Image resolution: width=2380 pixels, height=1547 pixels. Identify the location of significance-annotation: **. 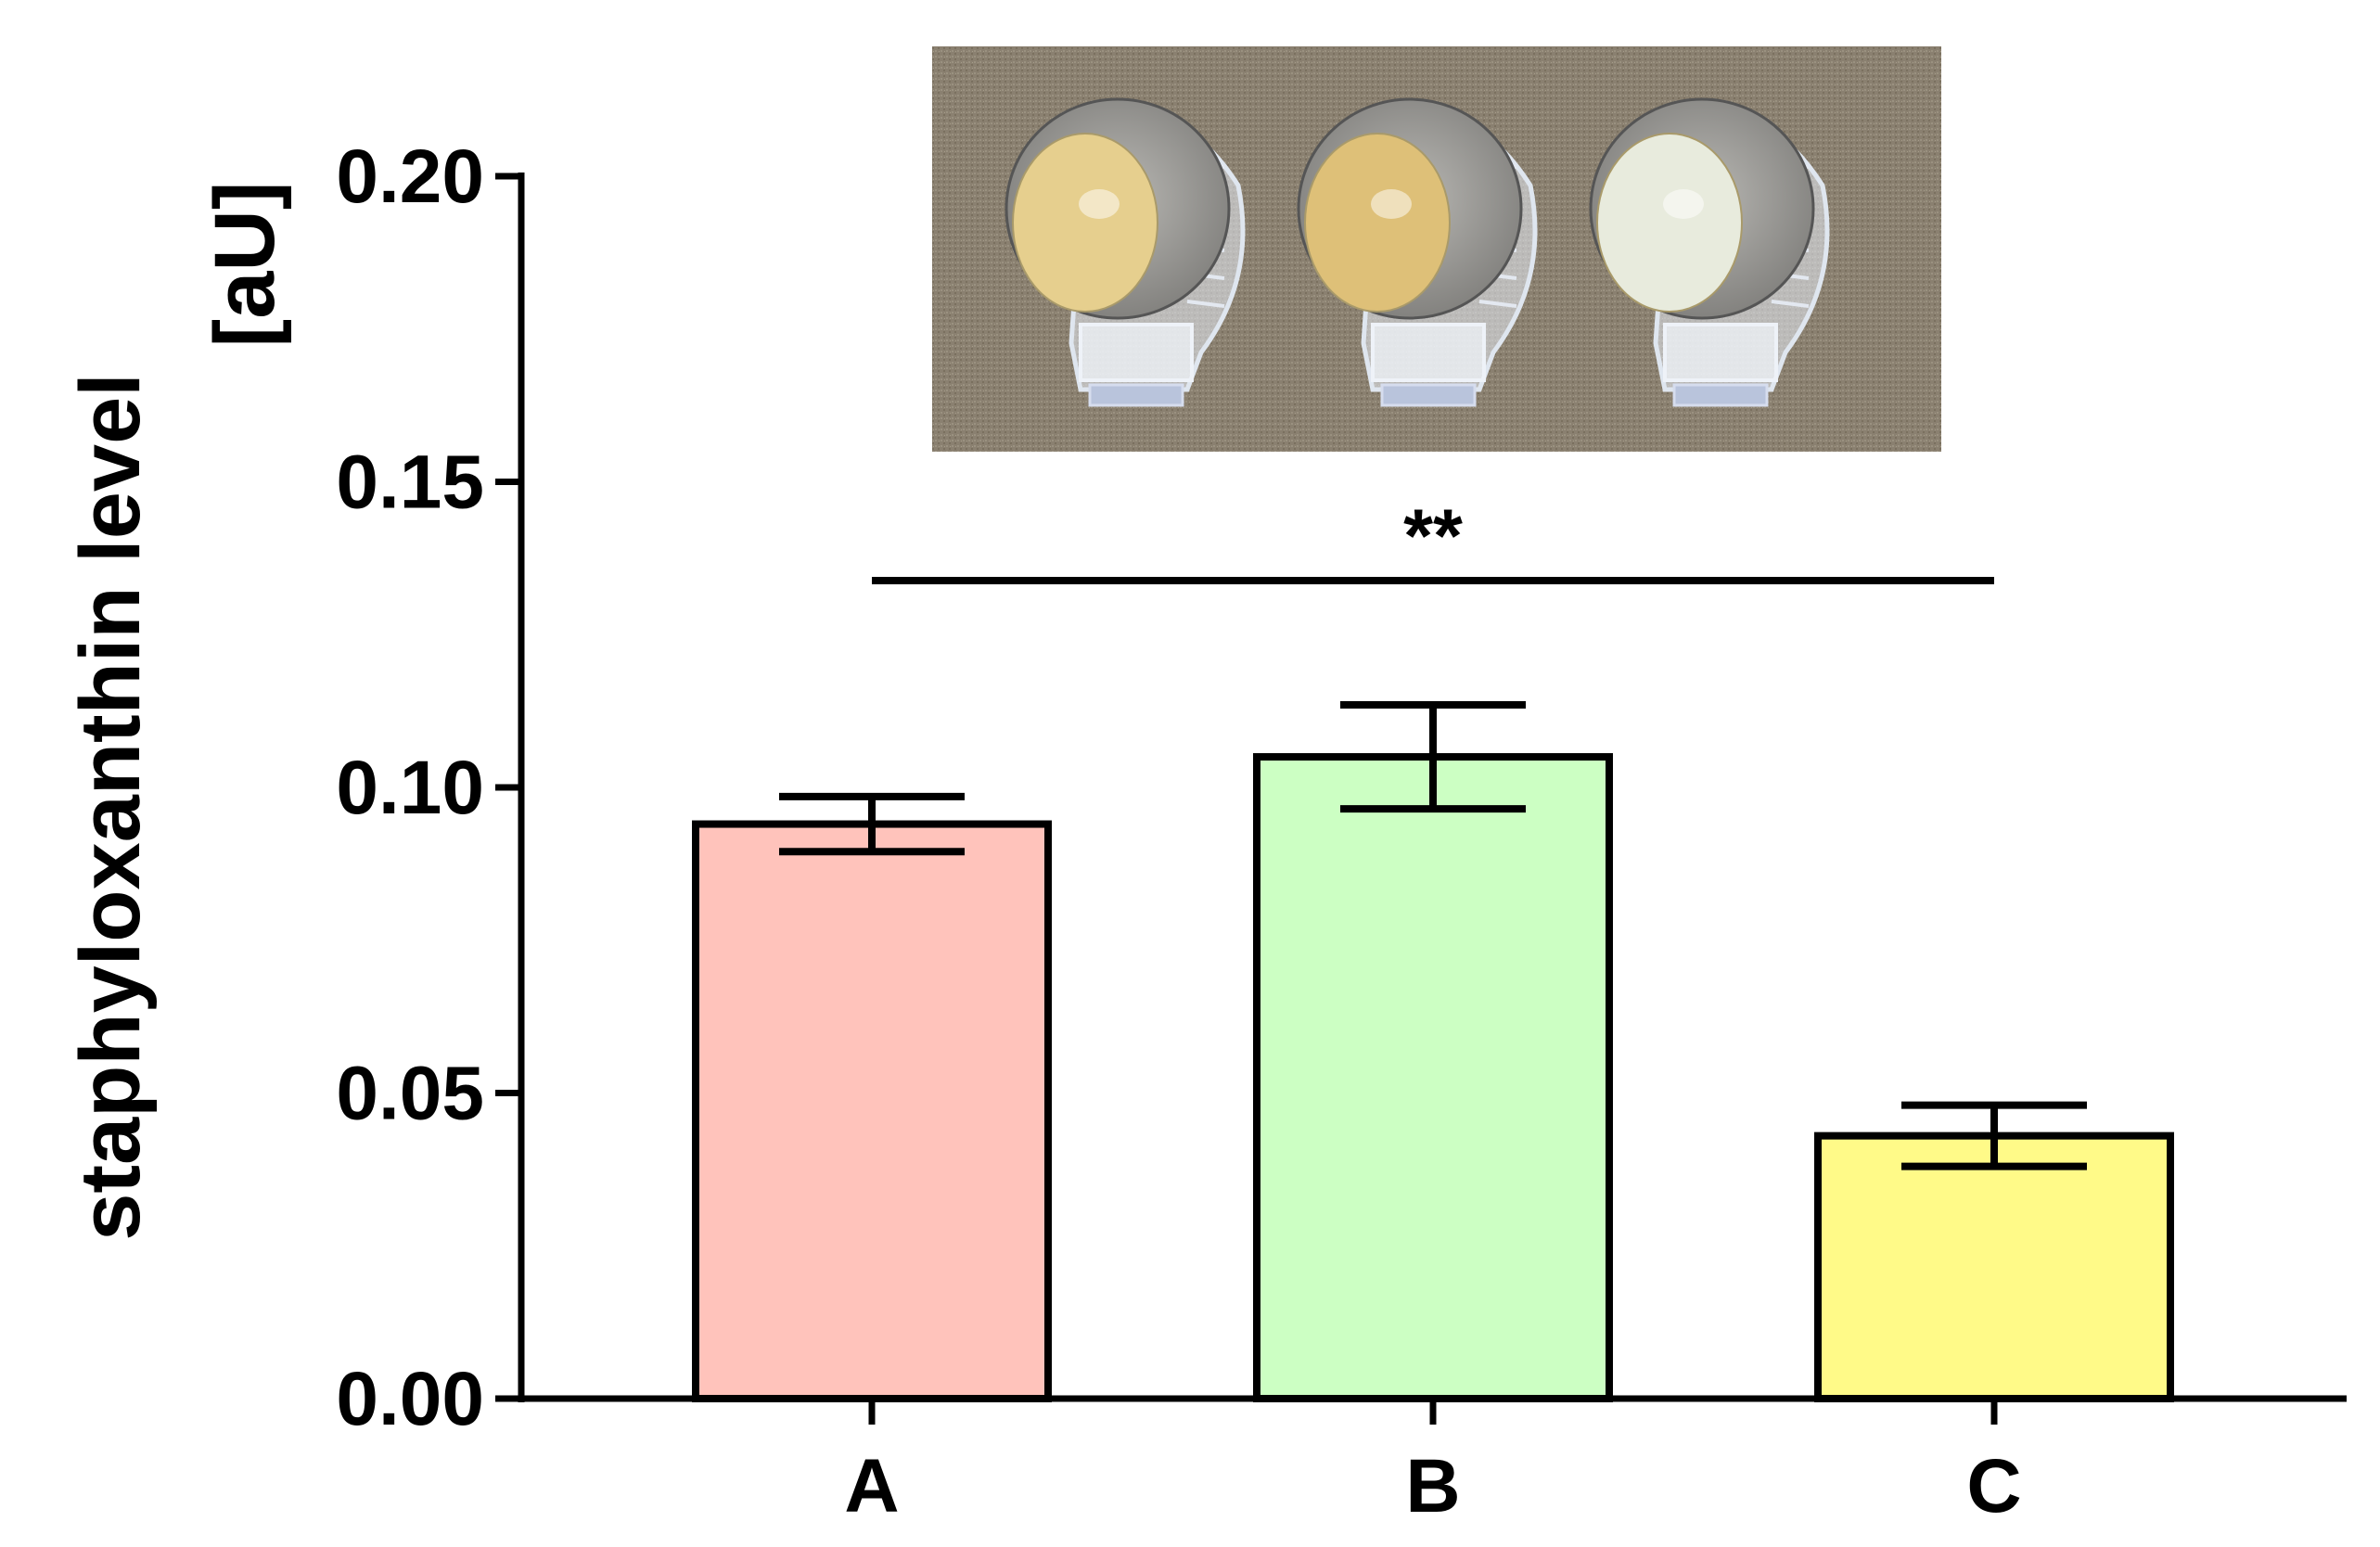
(1433, 539).